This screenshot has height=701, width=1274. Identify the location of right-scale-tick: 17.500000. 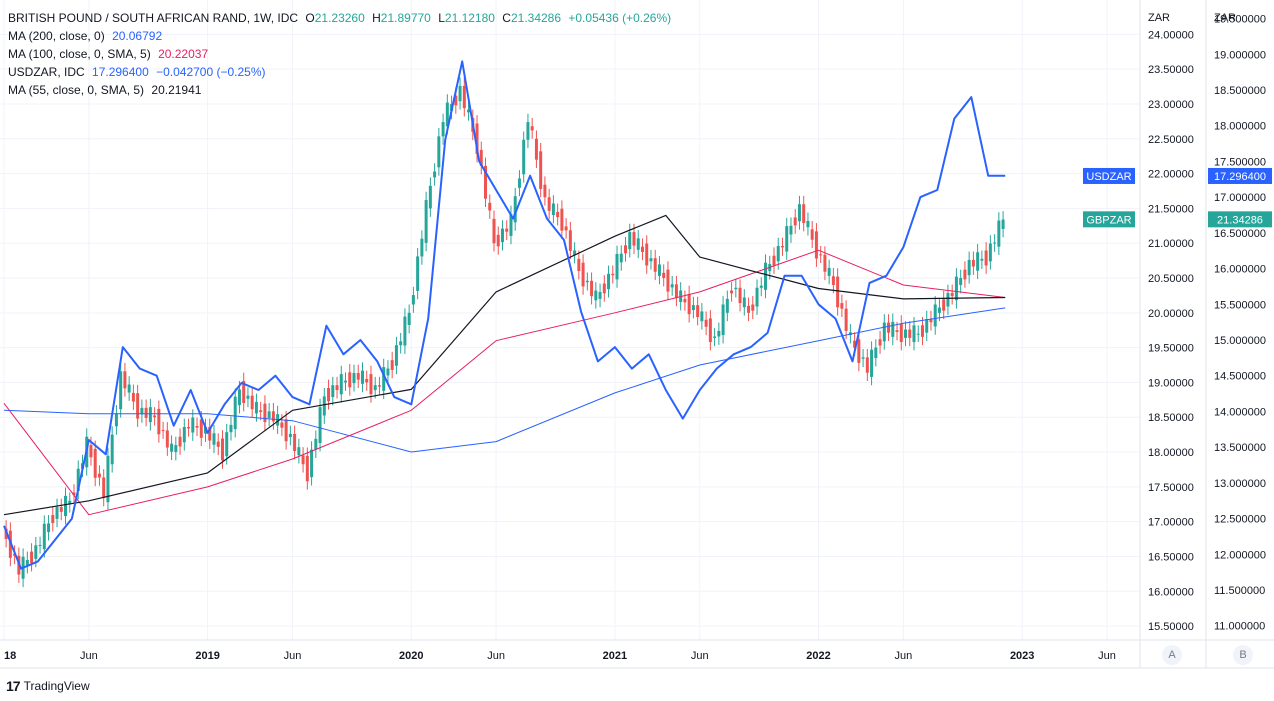
(1240, 162).